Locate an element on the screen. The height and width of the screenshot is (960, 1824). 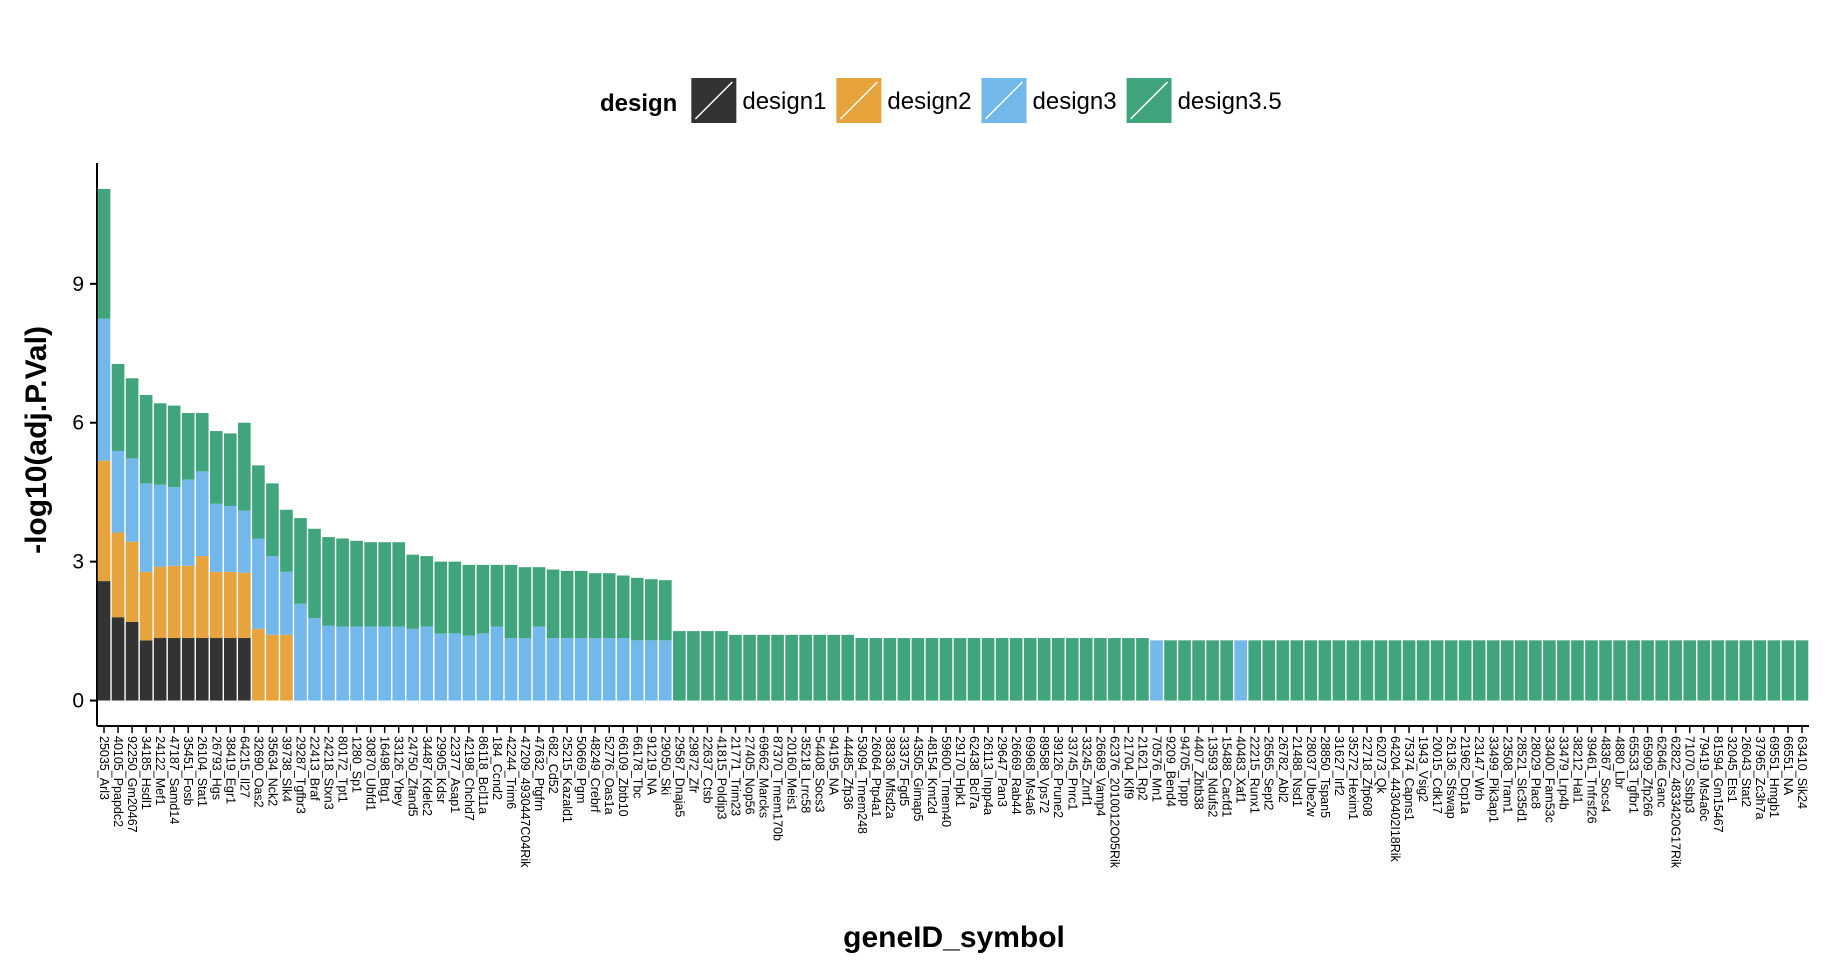
x-tick-label: 22413_Braf is located at coordinates (315, 768).